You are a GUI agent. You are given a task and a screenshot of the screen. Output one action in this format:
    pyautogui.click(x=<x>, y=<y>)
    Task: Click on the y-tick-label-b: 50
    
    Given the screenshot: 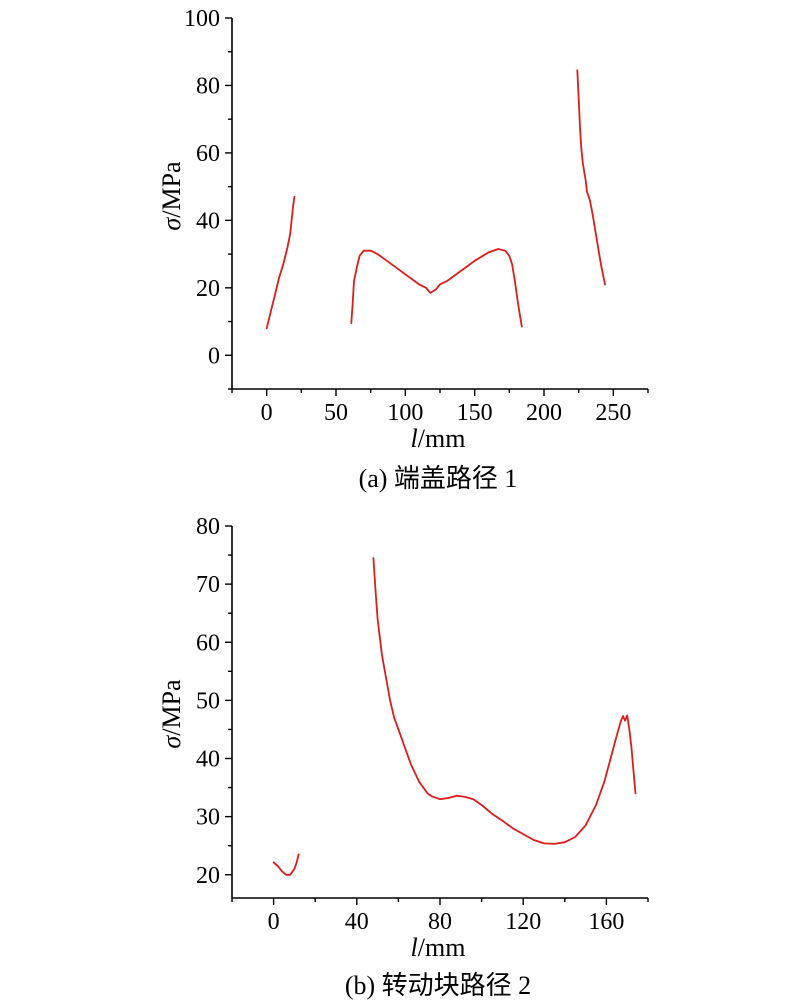 What is the action you would take?
    pyautogui.click(x=208, y=701)
    